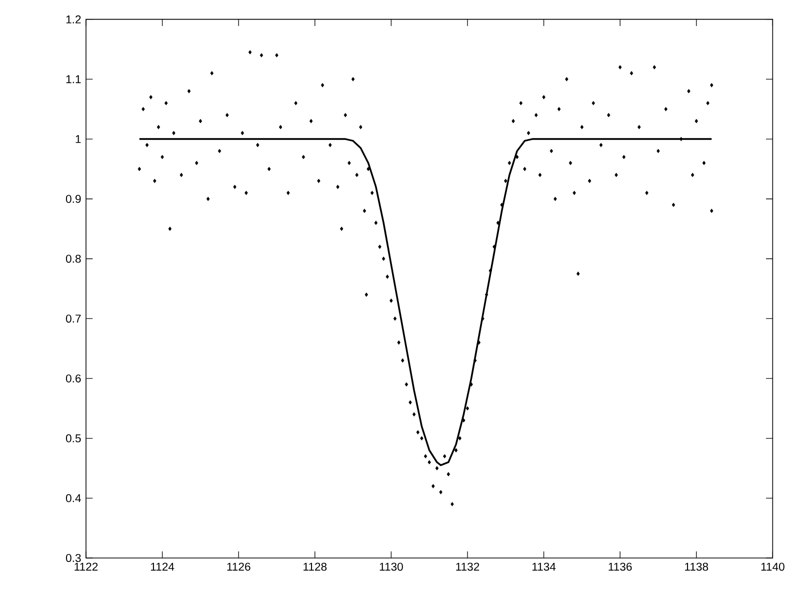  What do you see at coordinates (772, 566) in the screenshot?
I see `x-tick-label: 1140` at bounding box center [772, 566].